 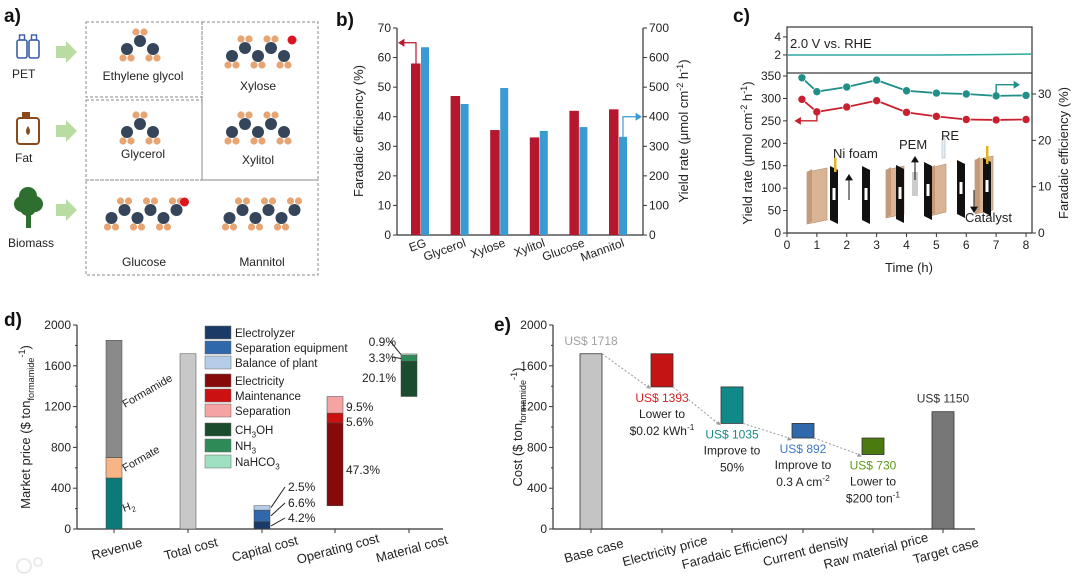 I want to click on tree-icon, so click(x=28, y=207).